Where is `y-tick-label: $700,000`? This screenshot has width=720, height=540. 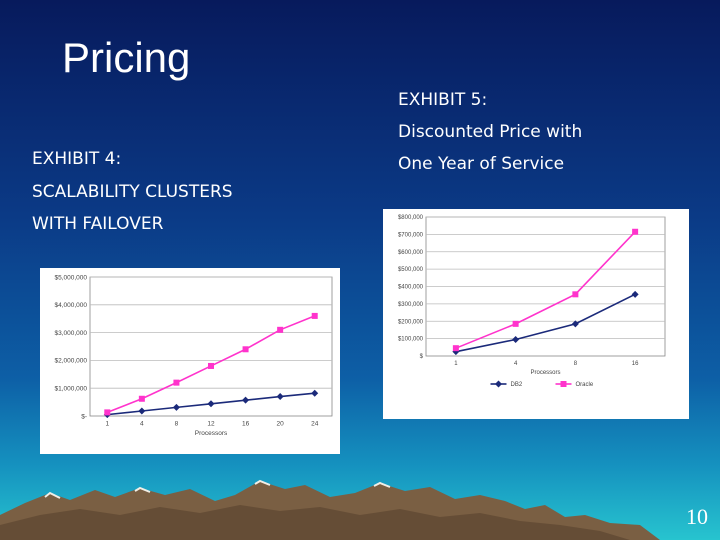 y-tick-label: $700,000 is located at coordinates (411, 235).